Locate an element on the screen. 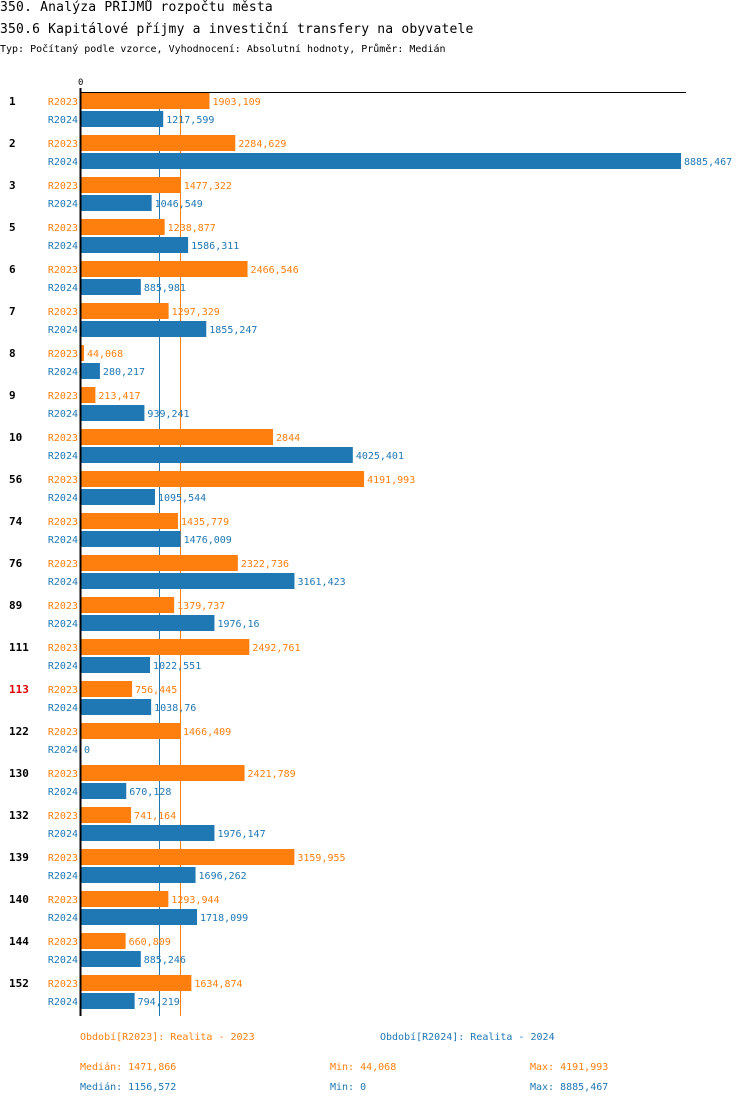 The image size is (750, 1106). category-label: 1 is located at coordinates (12, 101).